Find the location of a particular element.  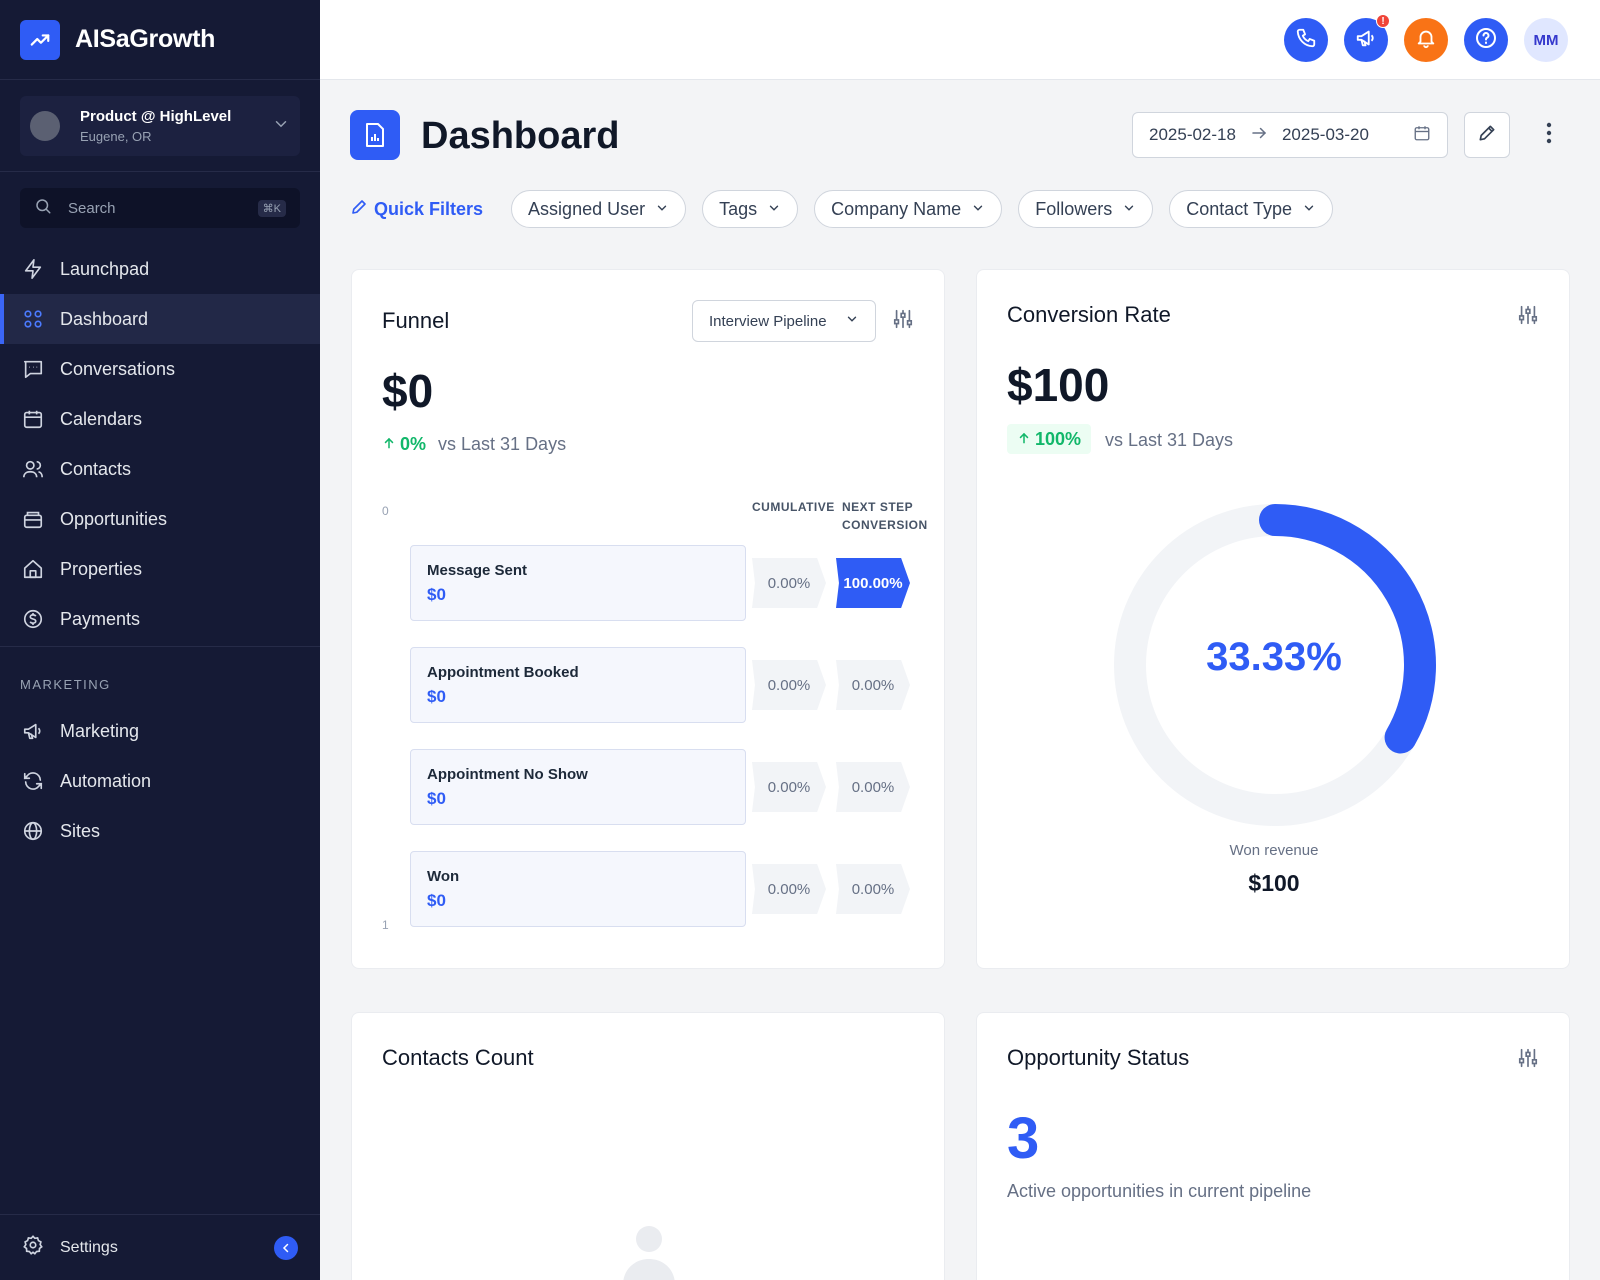

column-header-next-step: NEXT STEP CONVERSION is located at coordinates (885, 516).